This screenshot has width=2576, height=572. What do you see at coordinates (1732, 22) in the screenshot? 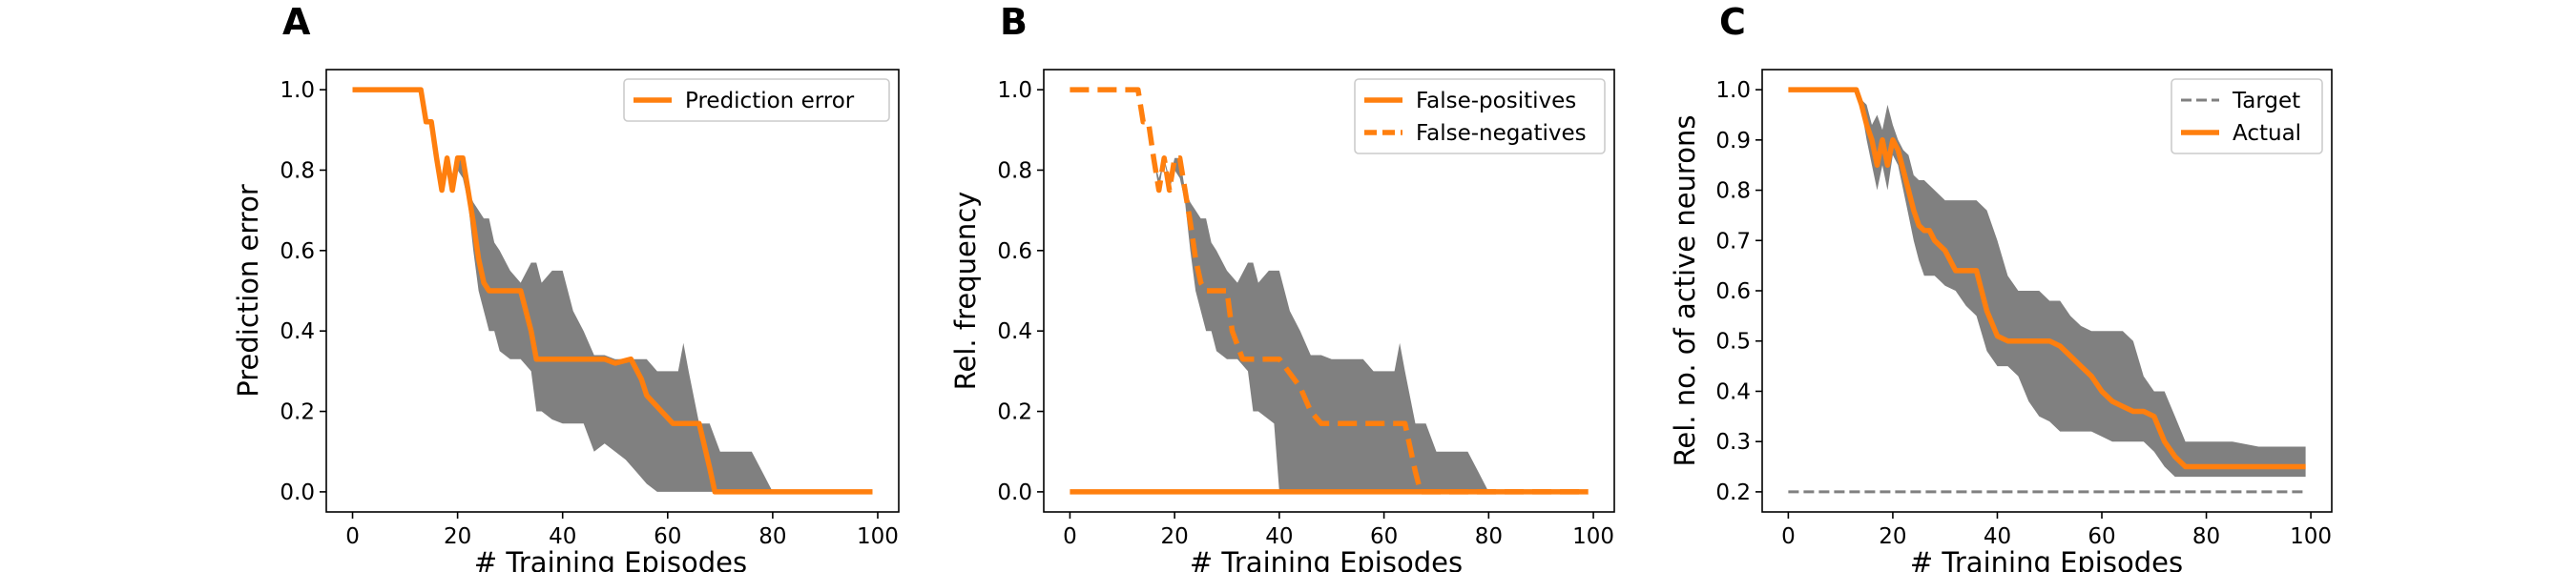
I see `panel-c-letter: C` at bounding box center [1732, 22].